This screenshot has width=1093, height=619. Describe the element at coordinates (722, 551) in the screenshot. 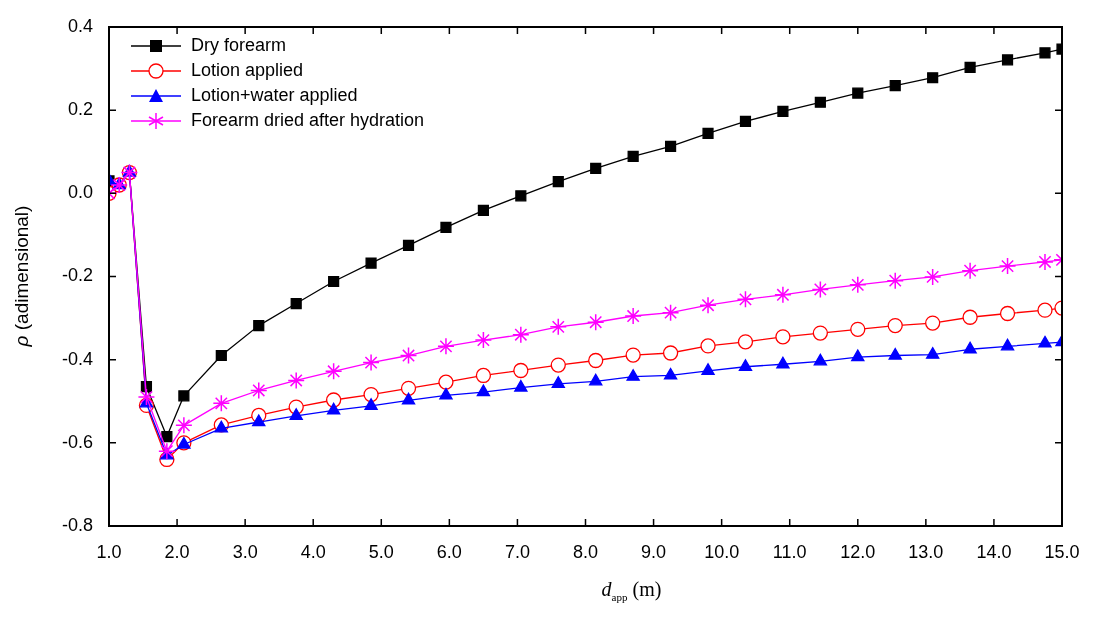

I see `x-tick-label: 10.0` at that location.